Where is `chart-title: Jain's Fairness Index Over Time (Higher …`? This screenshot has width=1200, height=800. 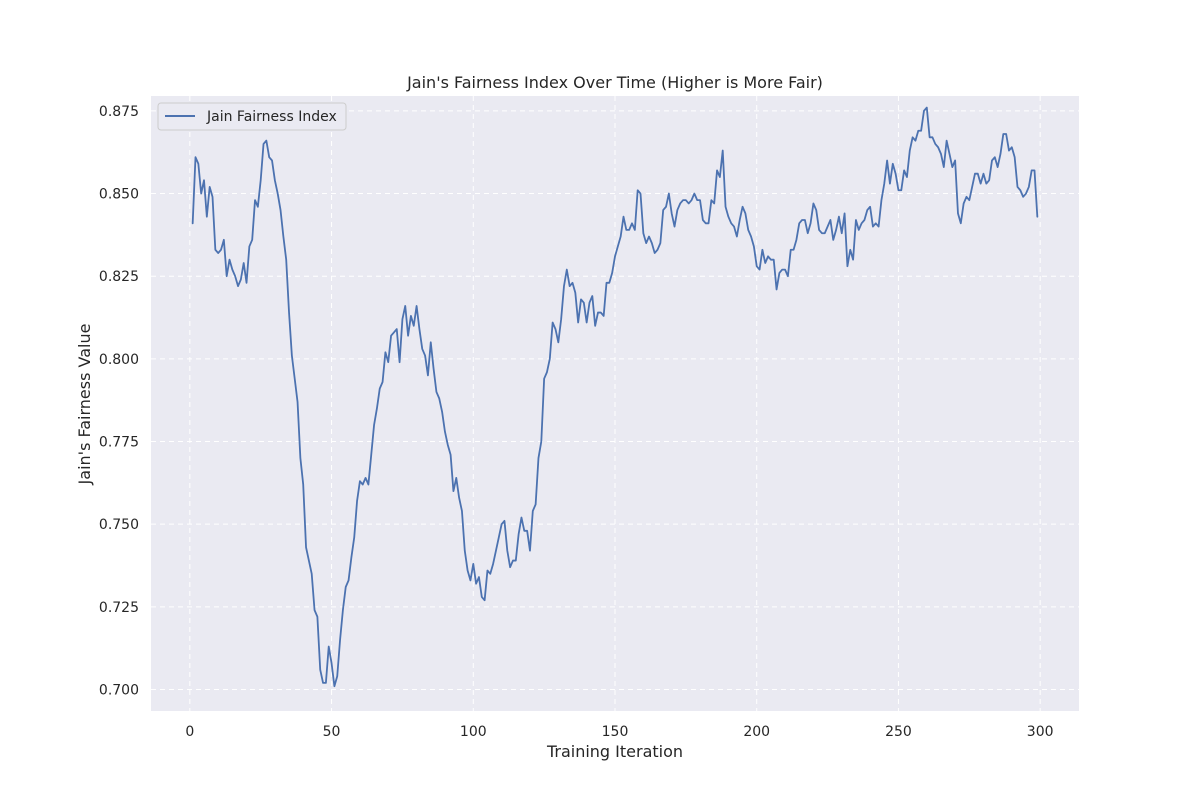
chart-title: Jain's Fairness Index Over Time (Higher … is located at coordinates (614, 82).